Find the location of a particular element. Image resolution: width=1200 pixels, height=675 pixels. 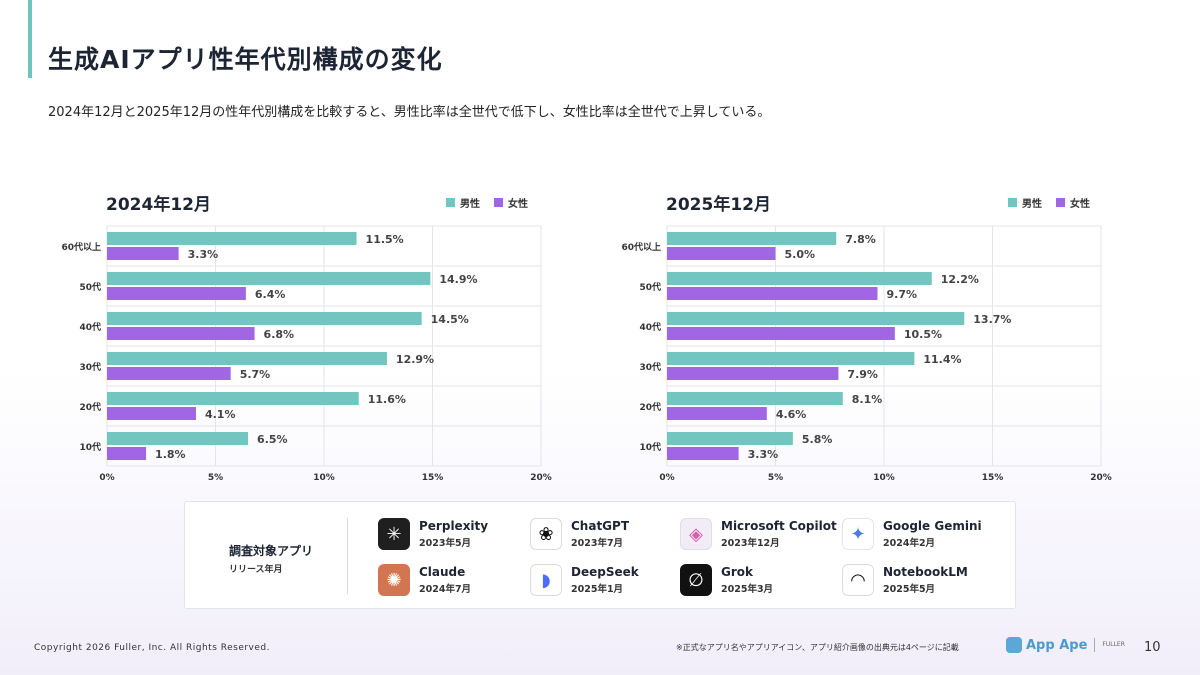

app-name: Google Gemini is located at coordinates (932, 526).